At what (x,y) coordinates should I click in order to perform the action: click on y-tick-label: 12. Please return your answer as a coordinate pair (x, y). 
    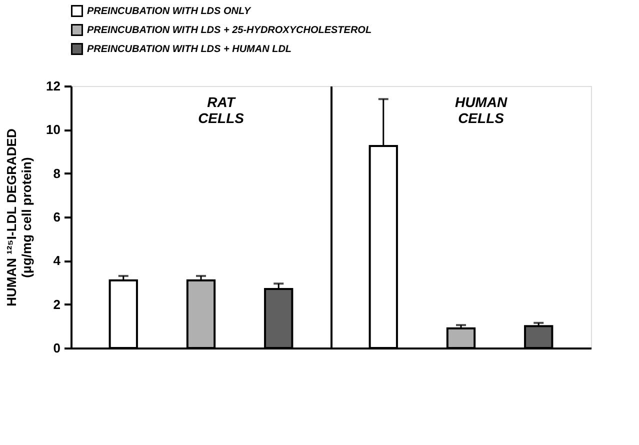
    Looking at the image, I should click on (53, 86).